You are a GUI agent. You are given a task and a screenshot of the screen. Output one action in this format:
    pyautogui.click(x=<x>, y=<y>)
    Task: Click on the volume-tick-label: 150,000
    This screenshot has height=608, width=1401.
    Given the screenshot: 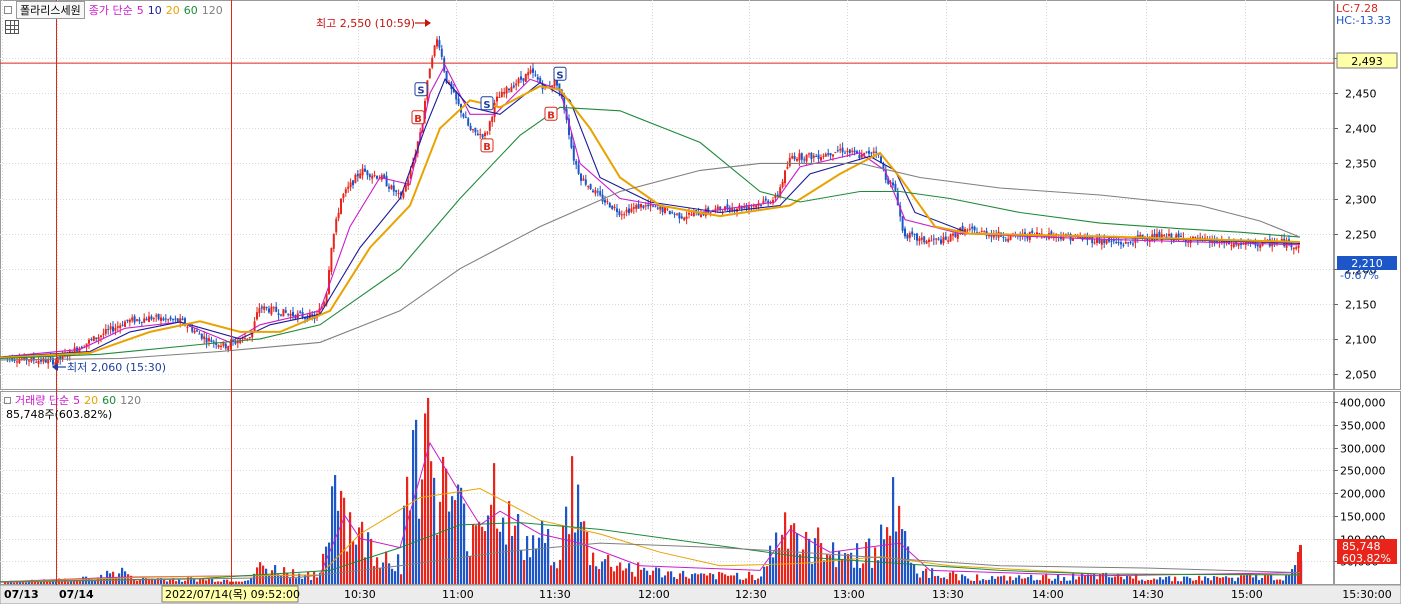 What is the action you would take?
    pyautogui.click(x=1363, y=517)
    